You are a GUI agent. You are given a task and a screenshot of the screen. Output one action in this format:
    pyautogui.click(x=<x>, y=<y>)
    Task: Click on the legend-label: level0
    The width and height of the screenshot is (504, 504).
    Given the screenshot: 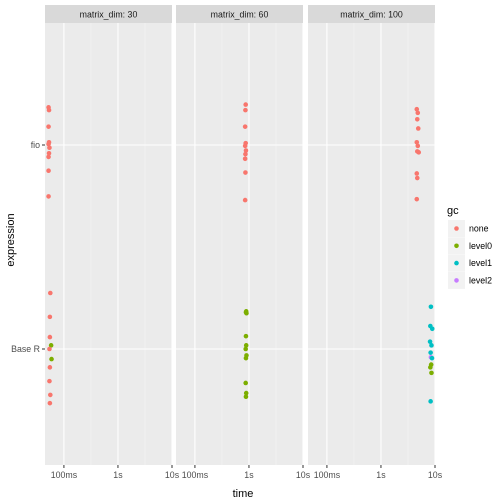 What is the action you would take?
    pyautogui.click(x=480, y=246)
    